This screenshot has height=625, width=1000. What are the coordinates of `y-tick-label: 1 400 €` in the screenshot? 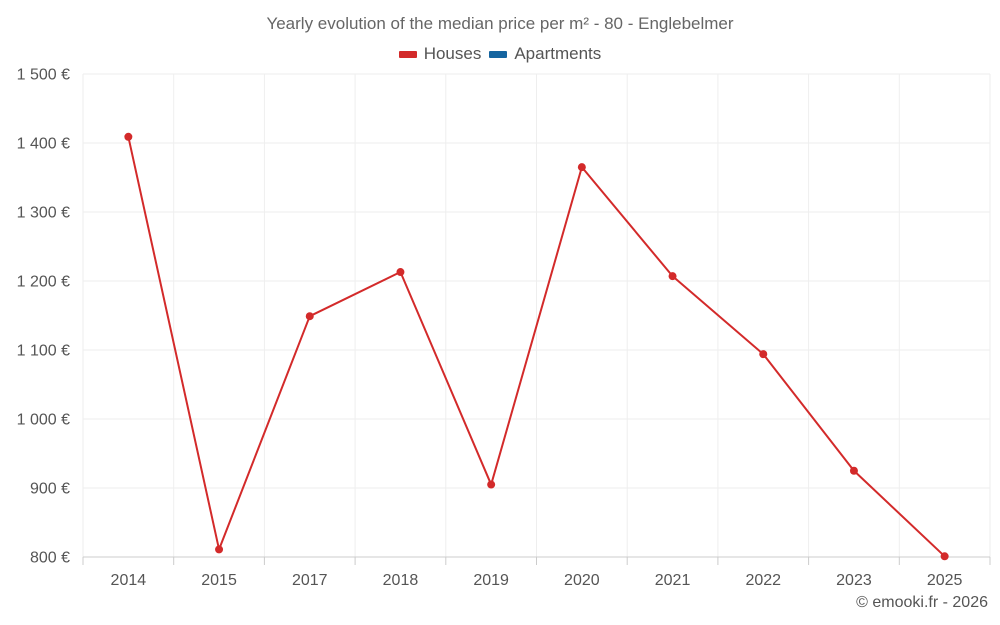 It's located at (43, 144).